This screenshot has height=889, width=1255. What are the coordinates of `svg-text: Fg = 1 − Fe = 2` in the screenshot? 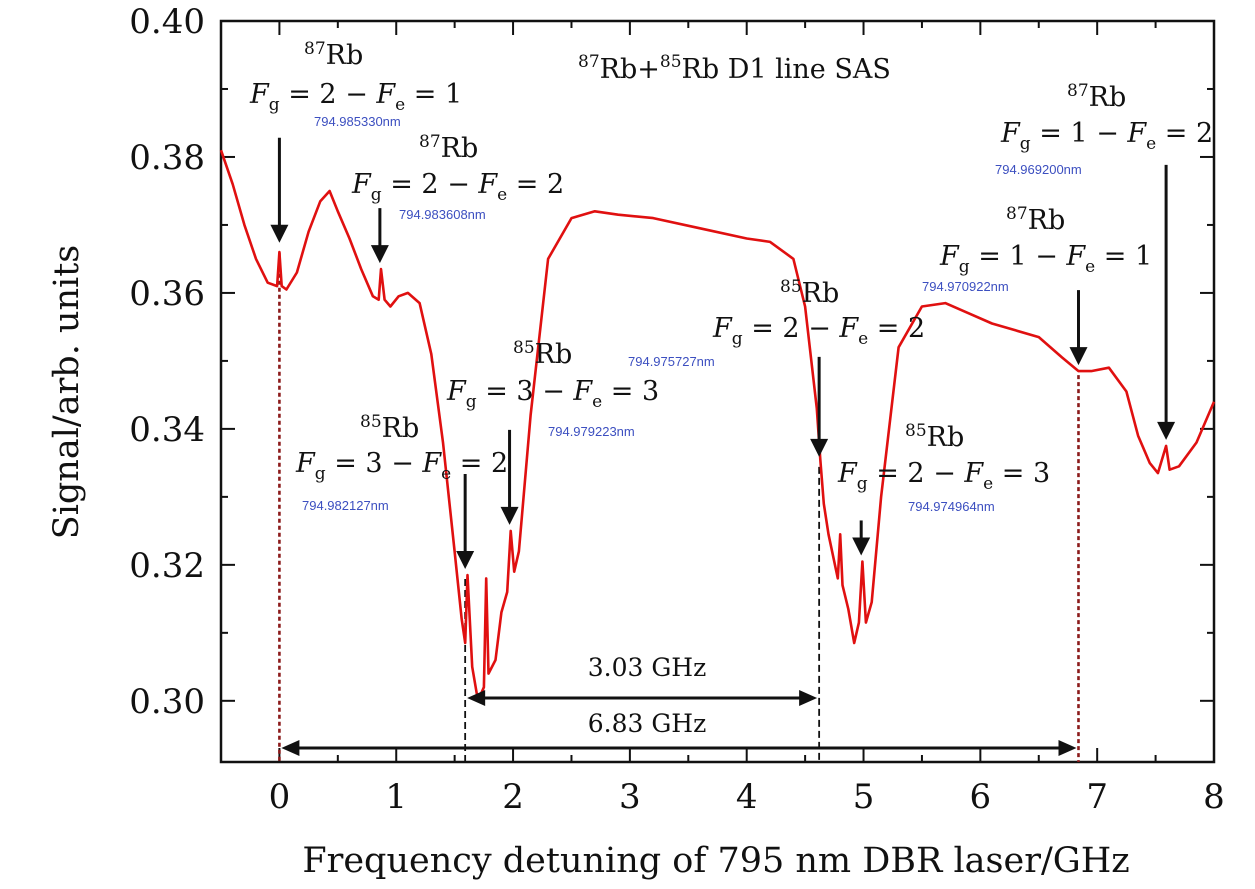 It's located at (1106, 136).